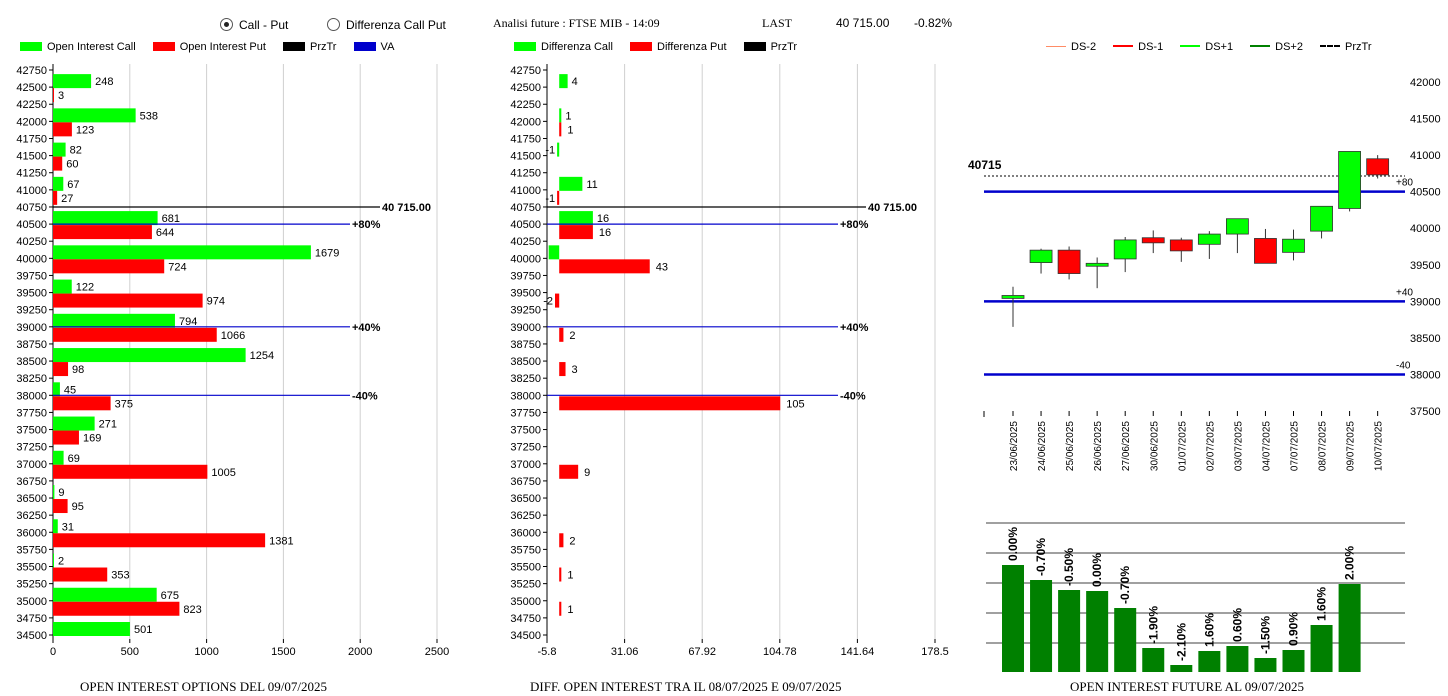 The image size is (1448, 696). I want to click on price-tick-label: 41500, so click(1425, 120).